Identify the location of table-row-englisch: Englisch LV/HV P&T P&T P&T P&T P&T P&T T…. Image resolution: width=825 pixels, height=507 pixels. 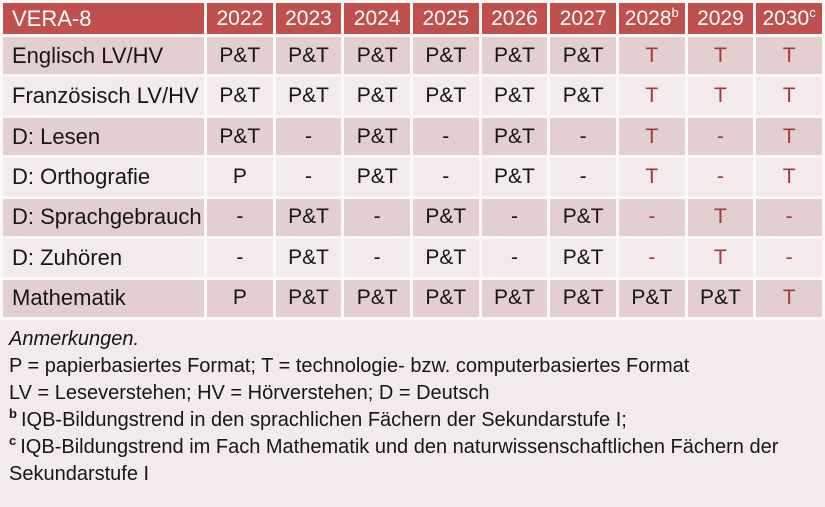
(412, 56).